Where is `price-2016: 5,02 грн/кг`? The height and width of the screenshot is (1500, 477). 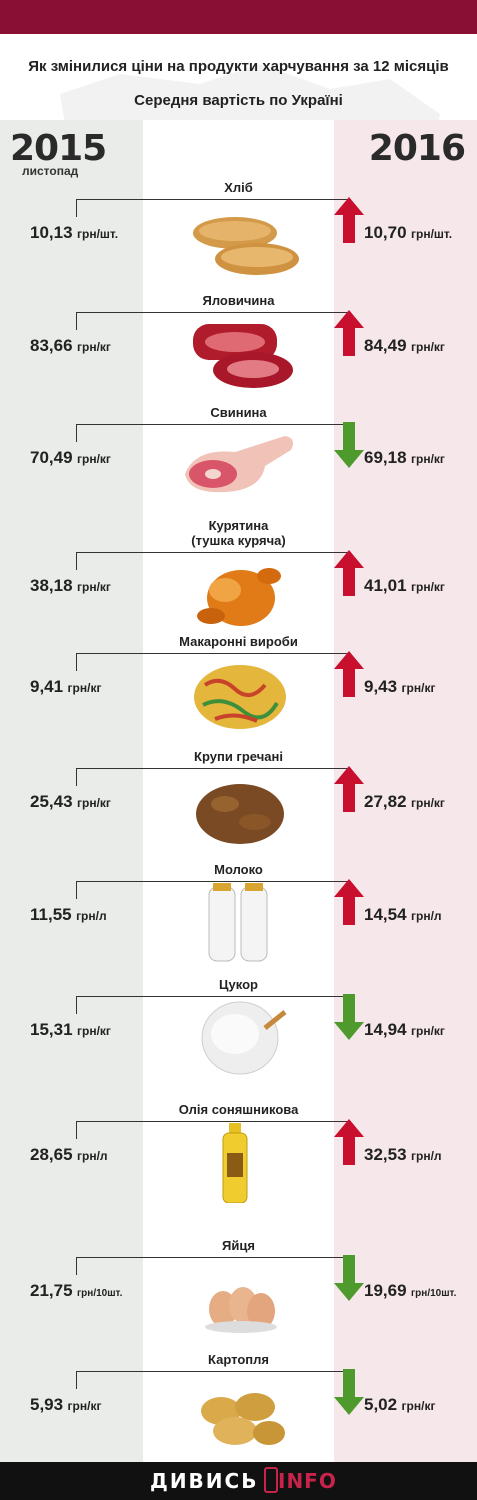 price-2016: 5,02 грн/кг is located at coordinates (399, 1405).